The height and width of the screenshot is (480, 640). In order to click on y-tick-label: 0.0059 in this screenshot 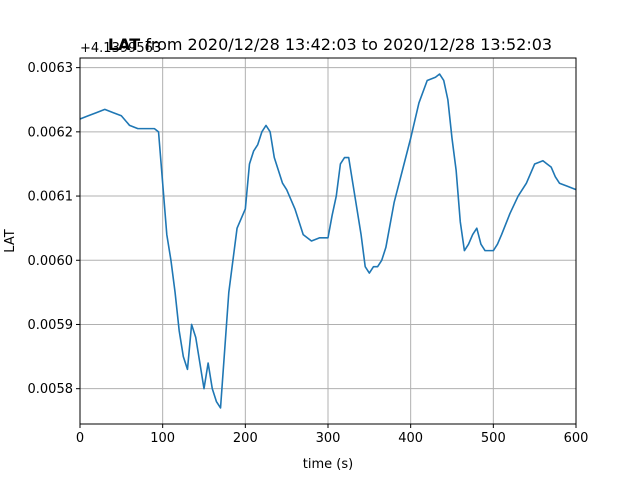, I will do `click(51, 325)`.